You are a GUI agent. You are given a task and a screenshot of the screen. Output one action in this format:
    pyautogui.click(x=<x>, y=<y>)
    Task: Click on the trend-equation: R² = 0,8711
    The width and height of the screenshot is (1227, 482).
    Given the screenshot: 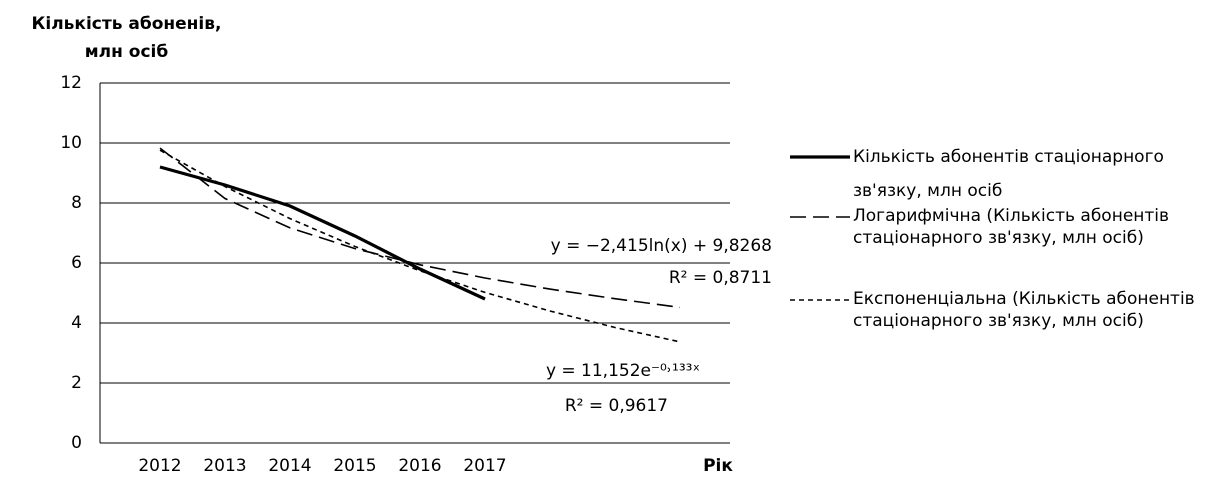 What is the action you would take?
    pyautogui.click(x=720, y=278)
    